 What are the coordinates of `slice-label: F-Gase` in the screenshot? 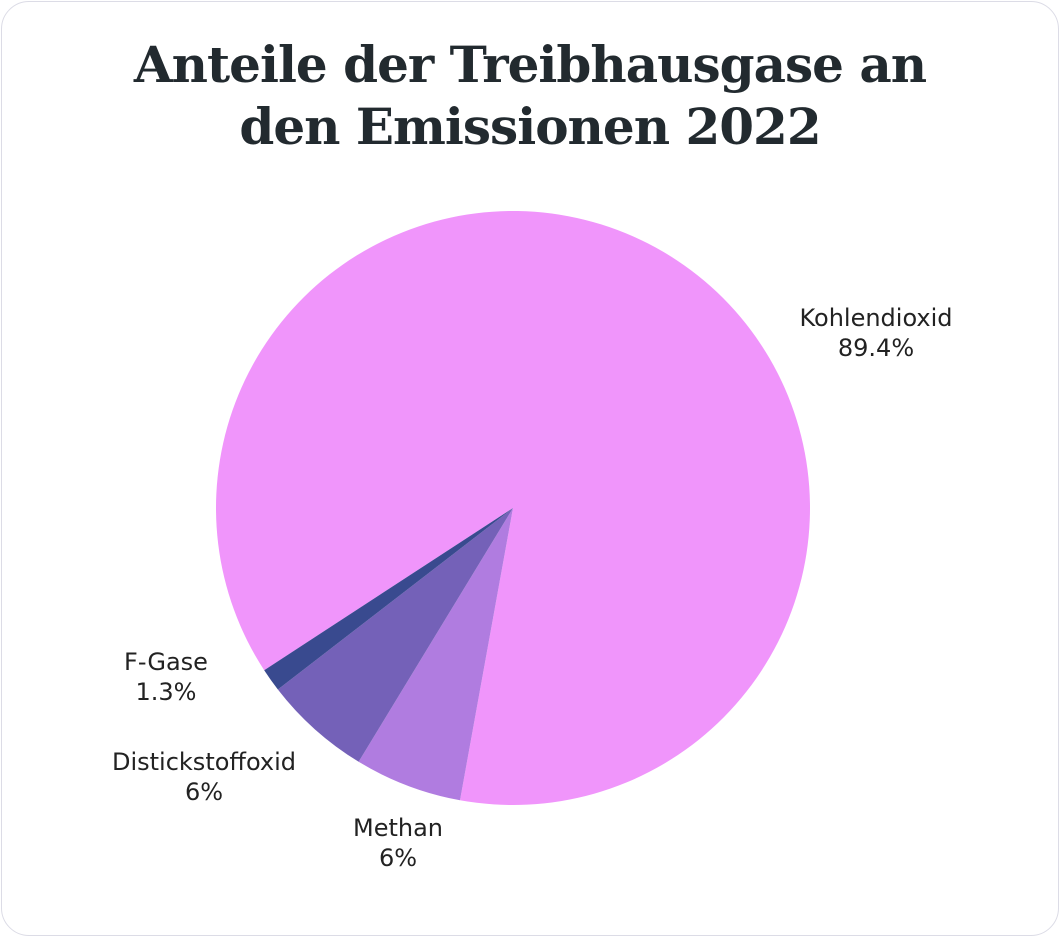 It's located at (166, 662).